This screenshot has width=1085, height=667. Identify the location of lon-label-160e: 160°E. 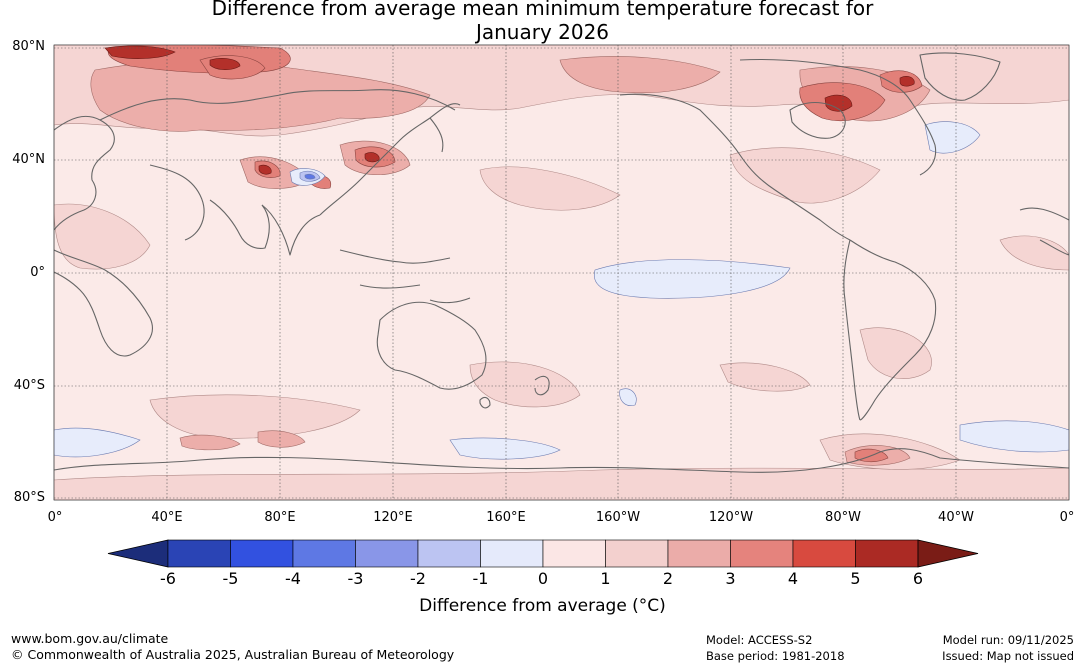
(506, 517).